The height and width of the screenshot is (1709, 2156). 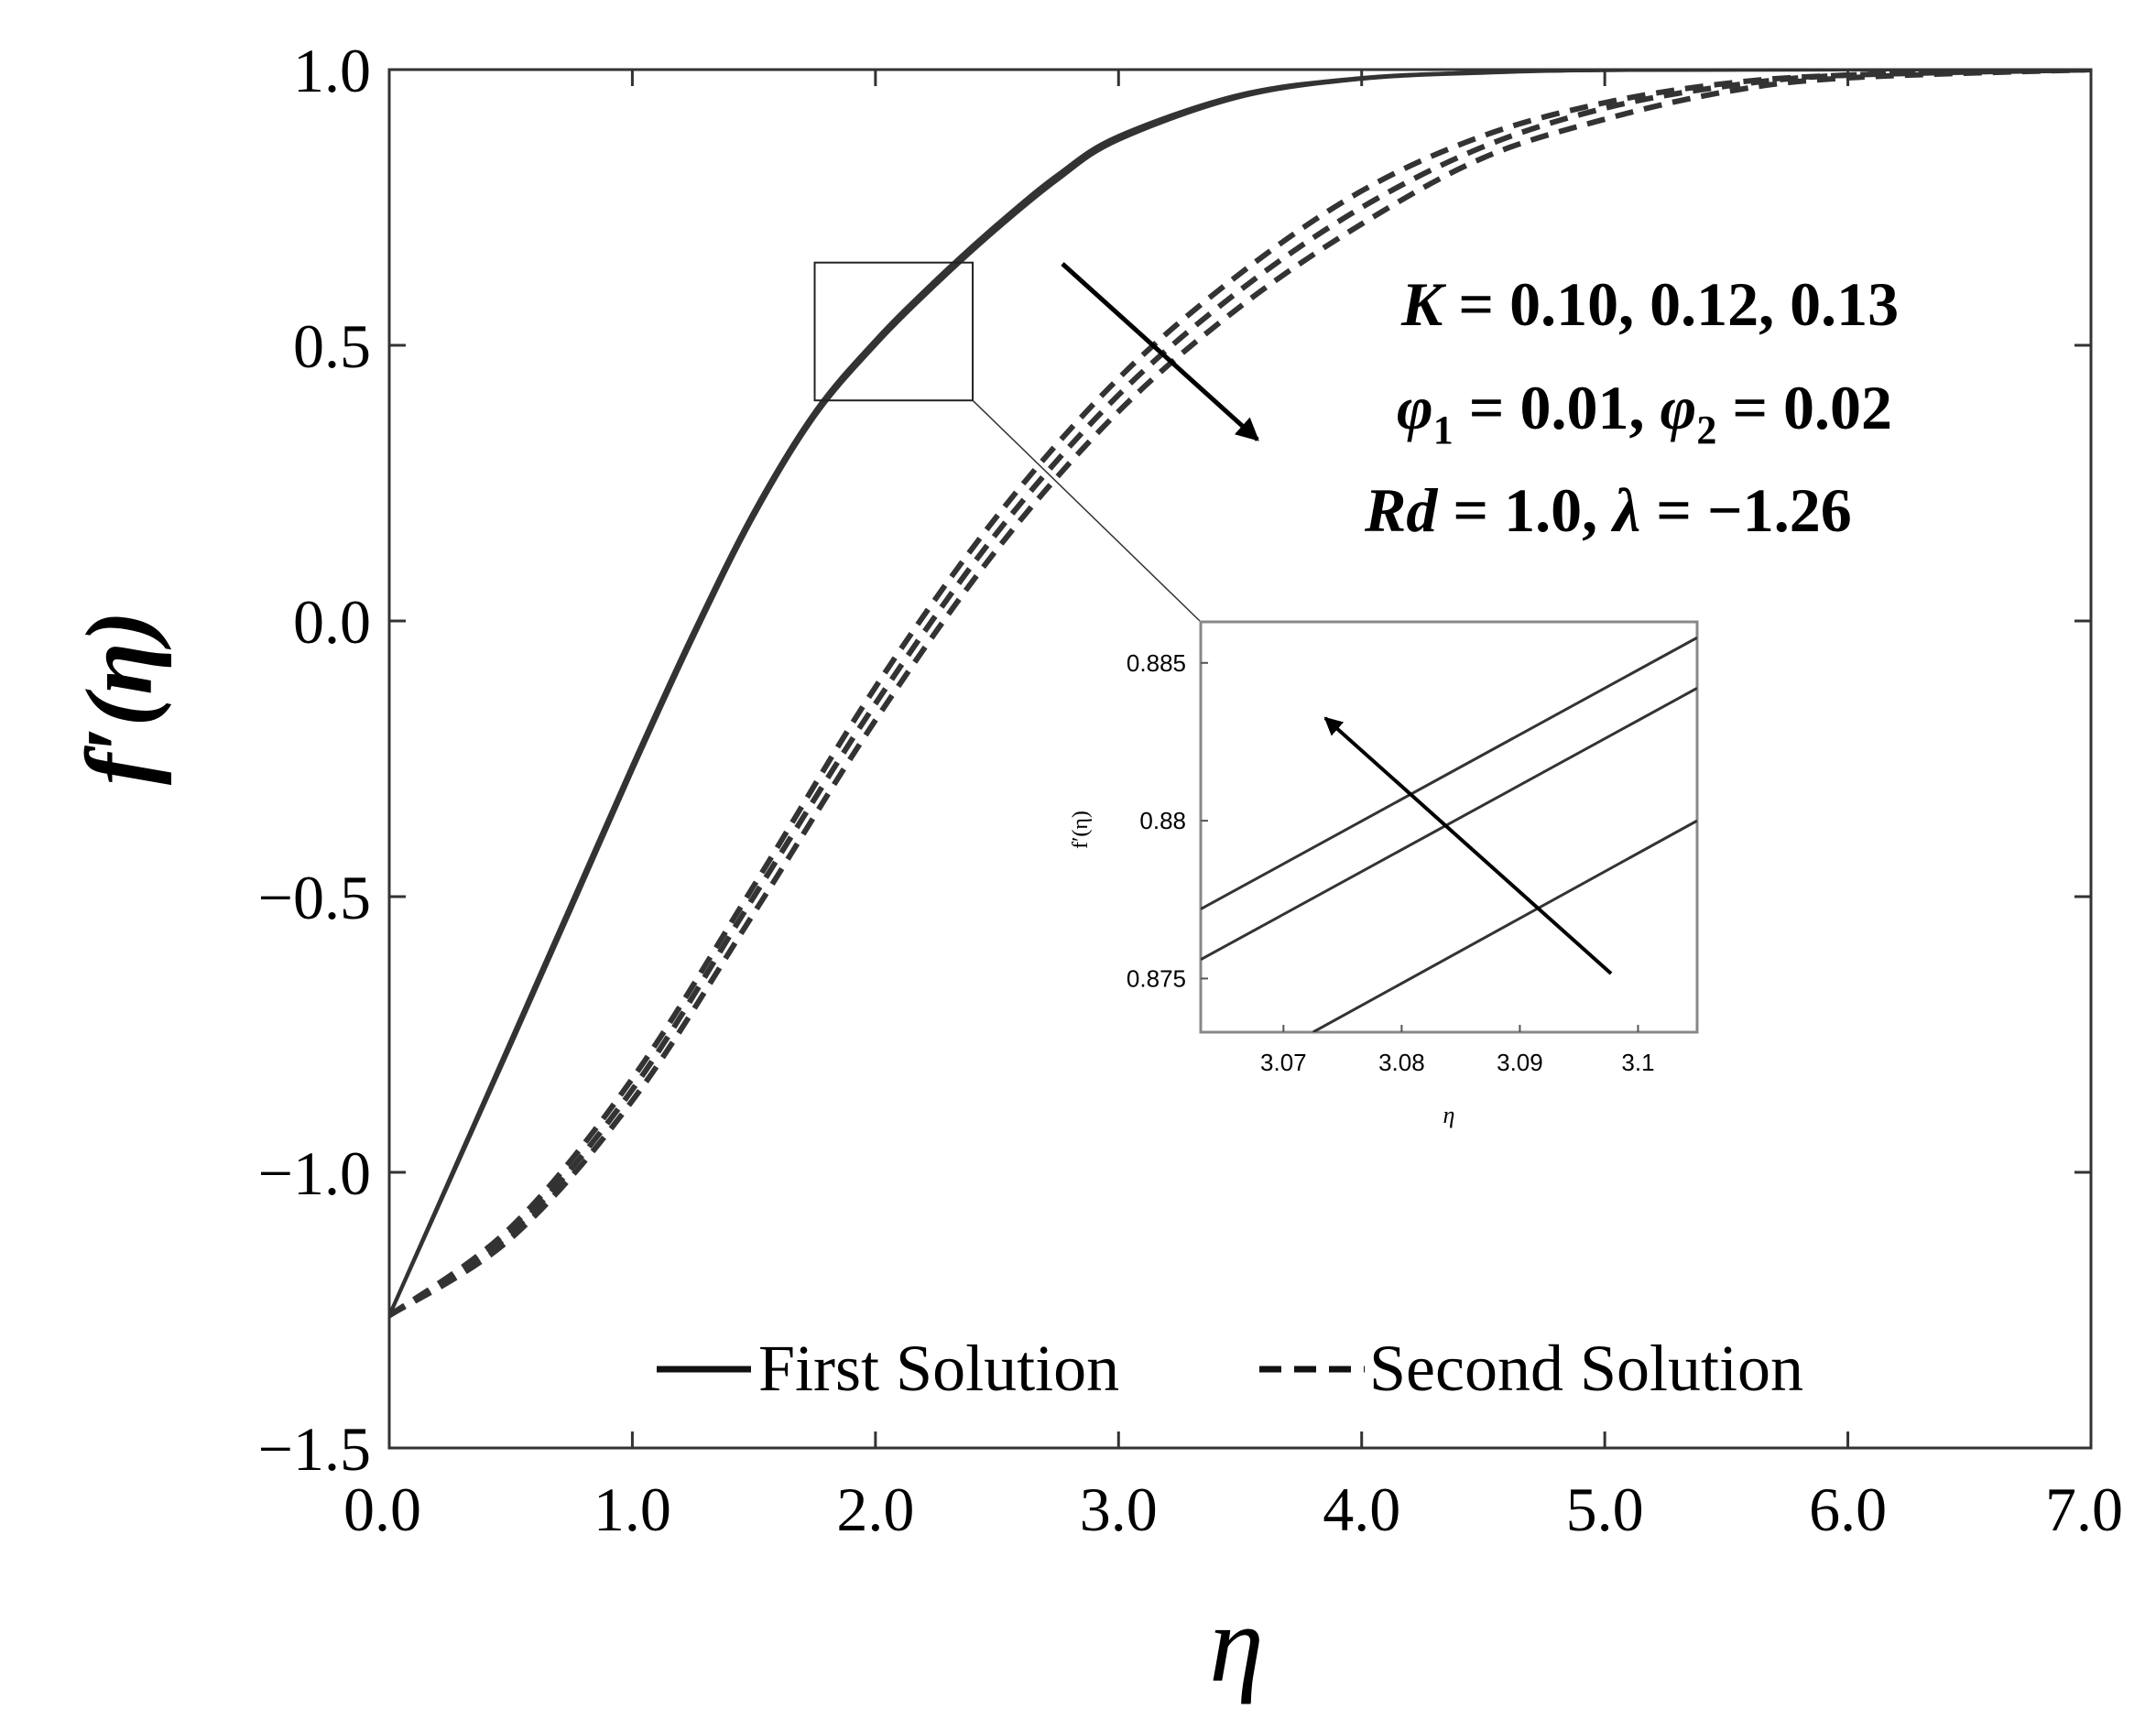 I want to click on inset-x-tick-label: 3.07, so click(x=1283, y=1062).